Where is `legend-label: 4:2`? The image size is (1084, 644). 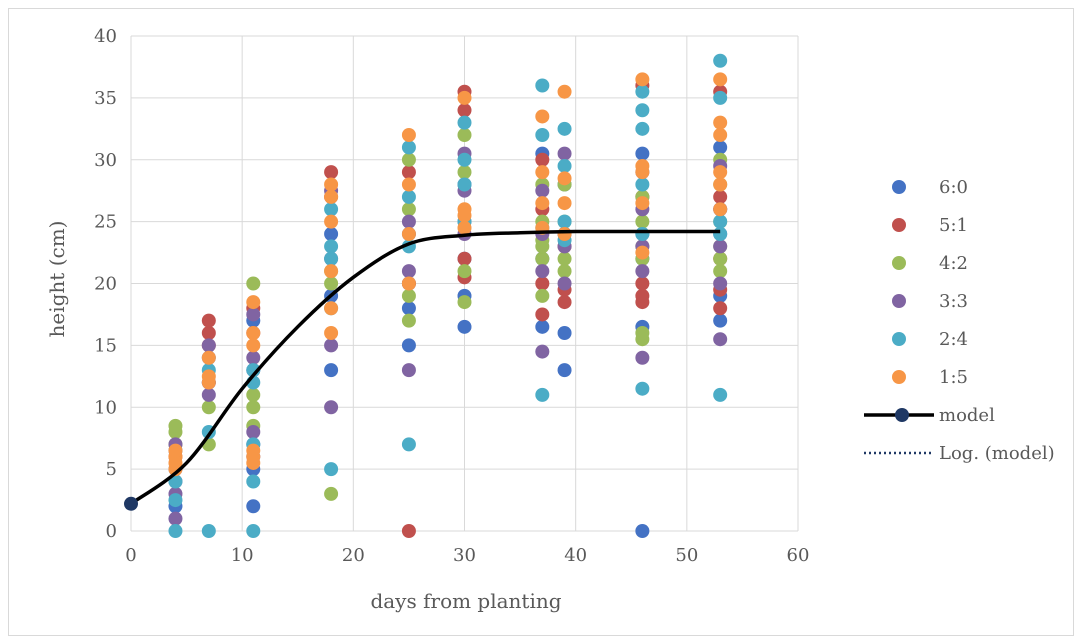 legend-label: 4:2 is located at coordinates (953, 263).